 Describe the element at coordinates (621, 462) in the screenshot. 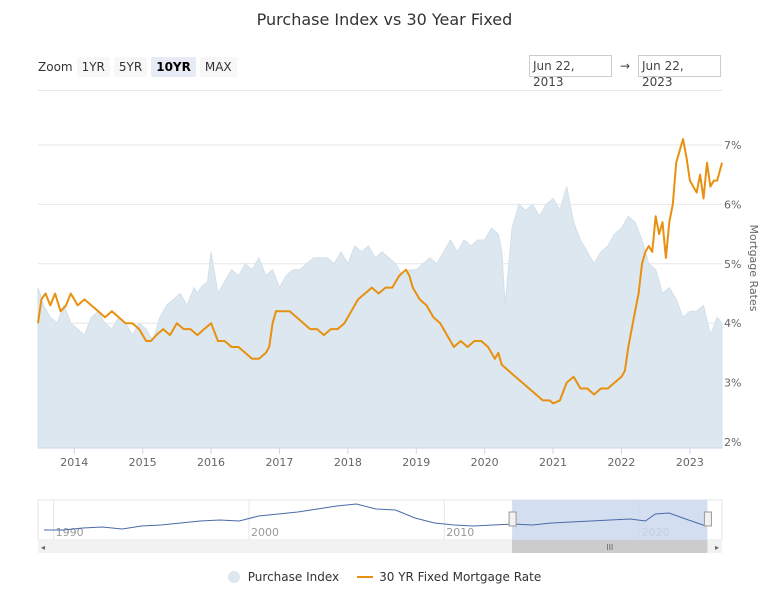

I see `x-tick-label: 2022` at that location.